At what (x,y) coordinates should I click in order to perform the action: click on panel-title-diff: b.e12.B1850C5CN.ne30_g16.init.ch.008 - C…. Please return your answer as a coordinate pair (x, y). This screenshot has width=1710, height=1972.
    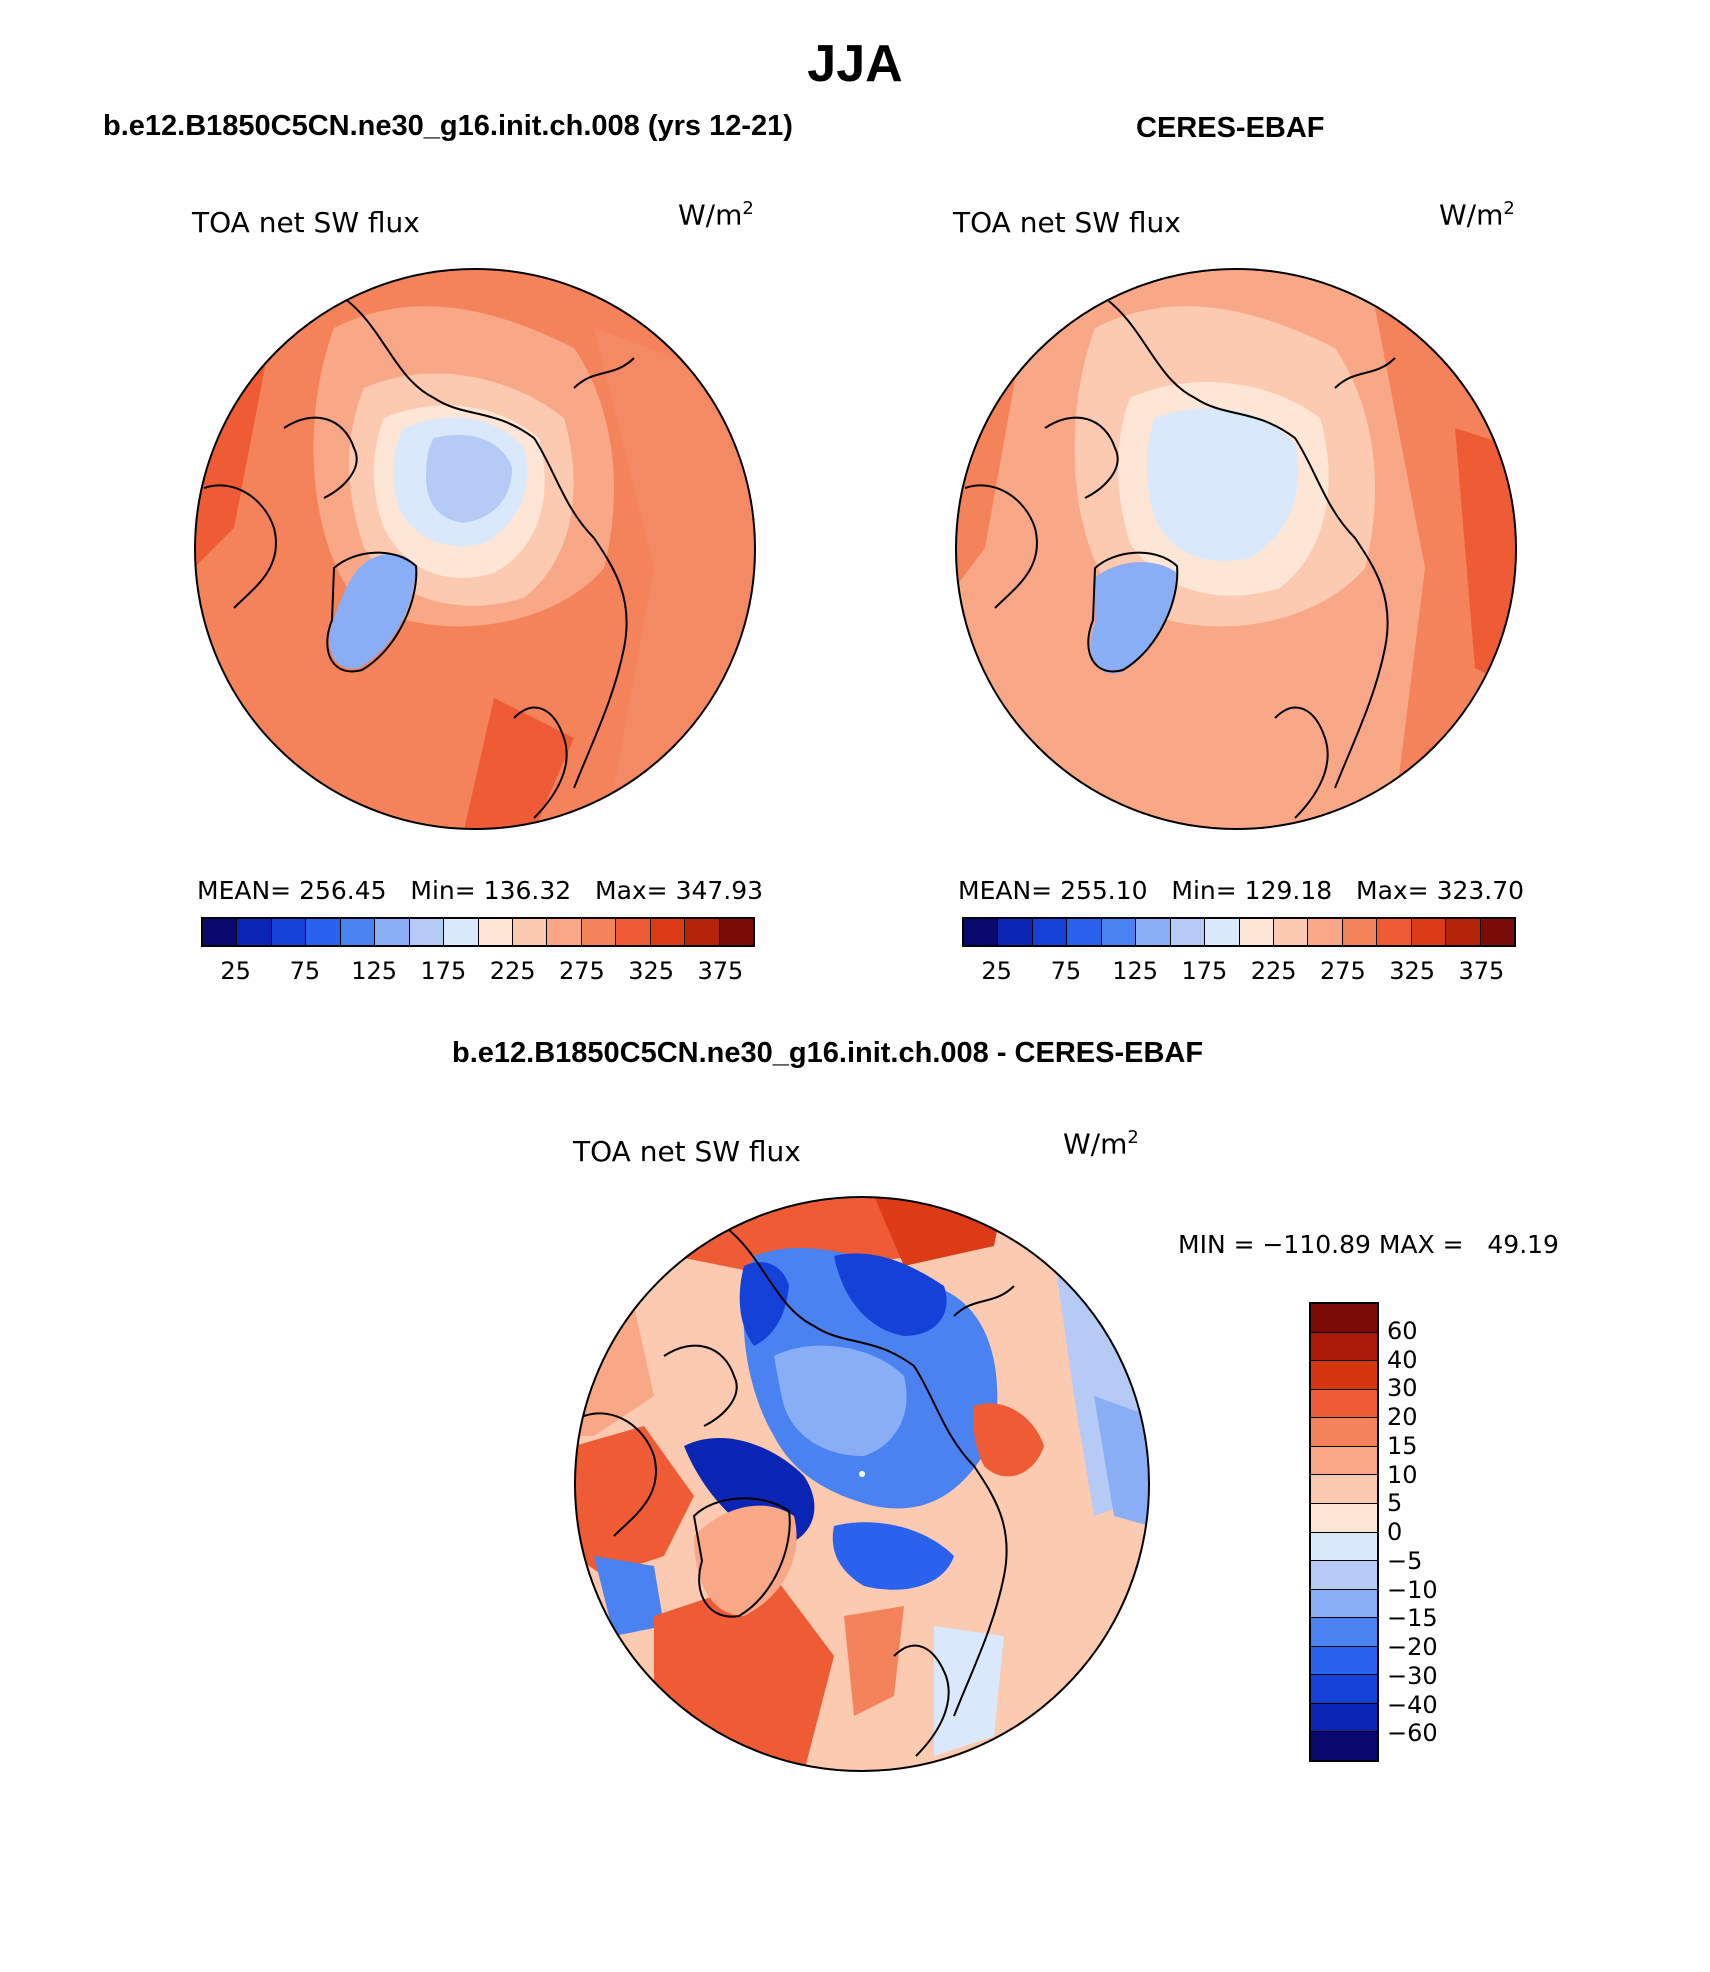
    Looking at the image, I should click on (828, 1053).